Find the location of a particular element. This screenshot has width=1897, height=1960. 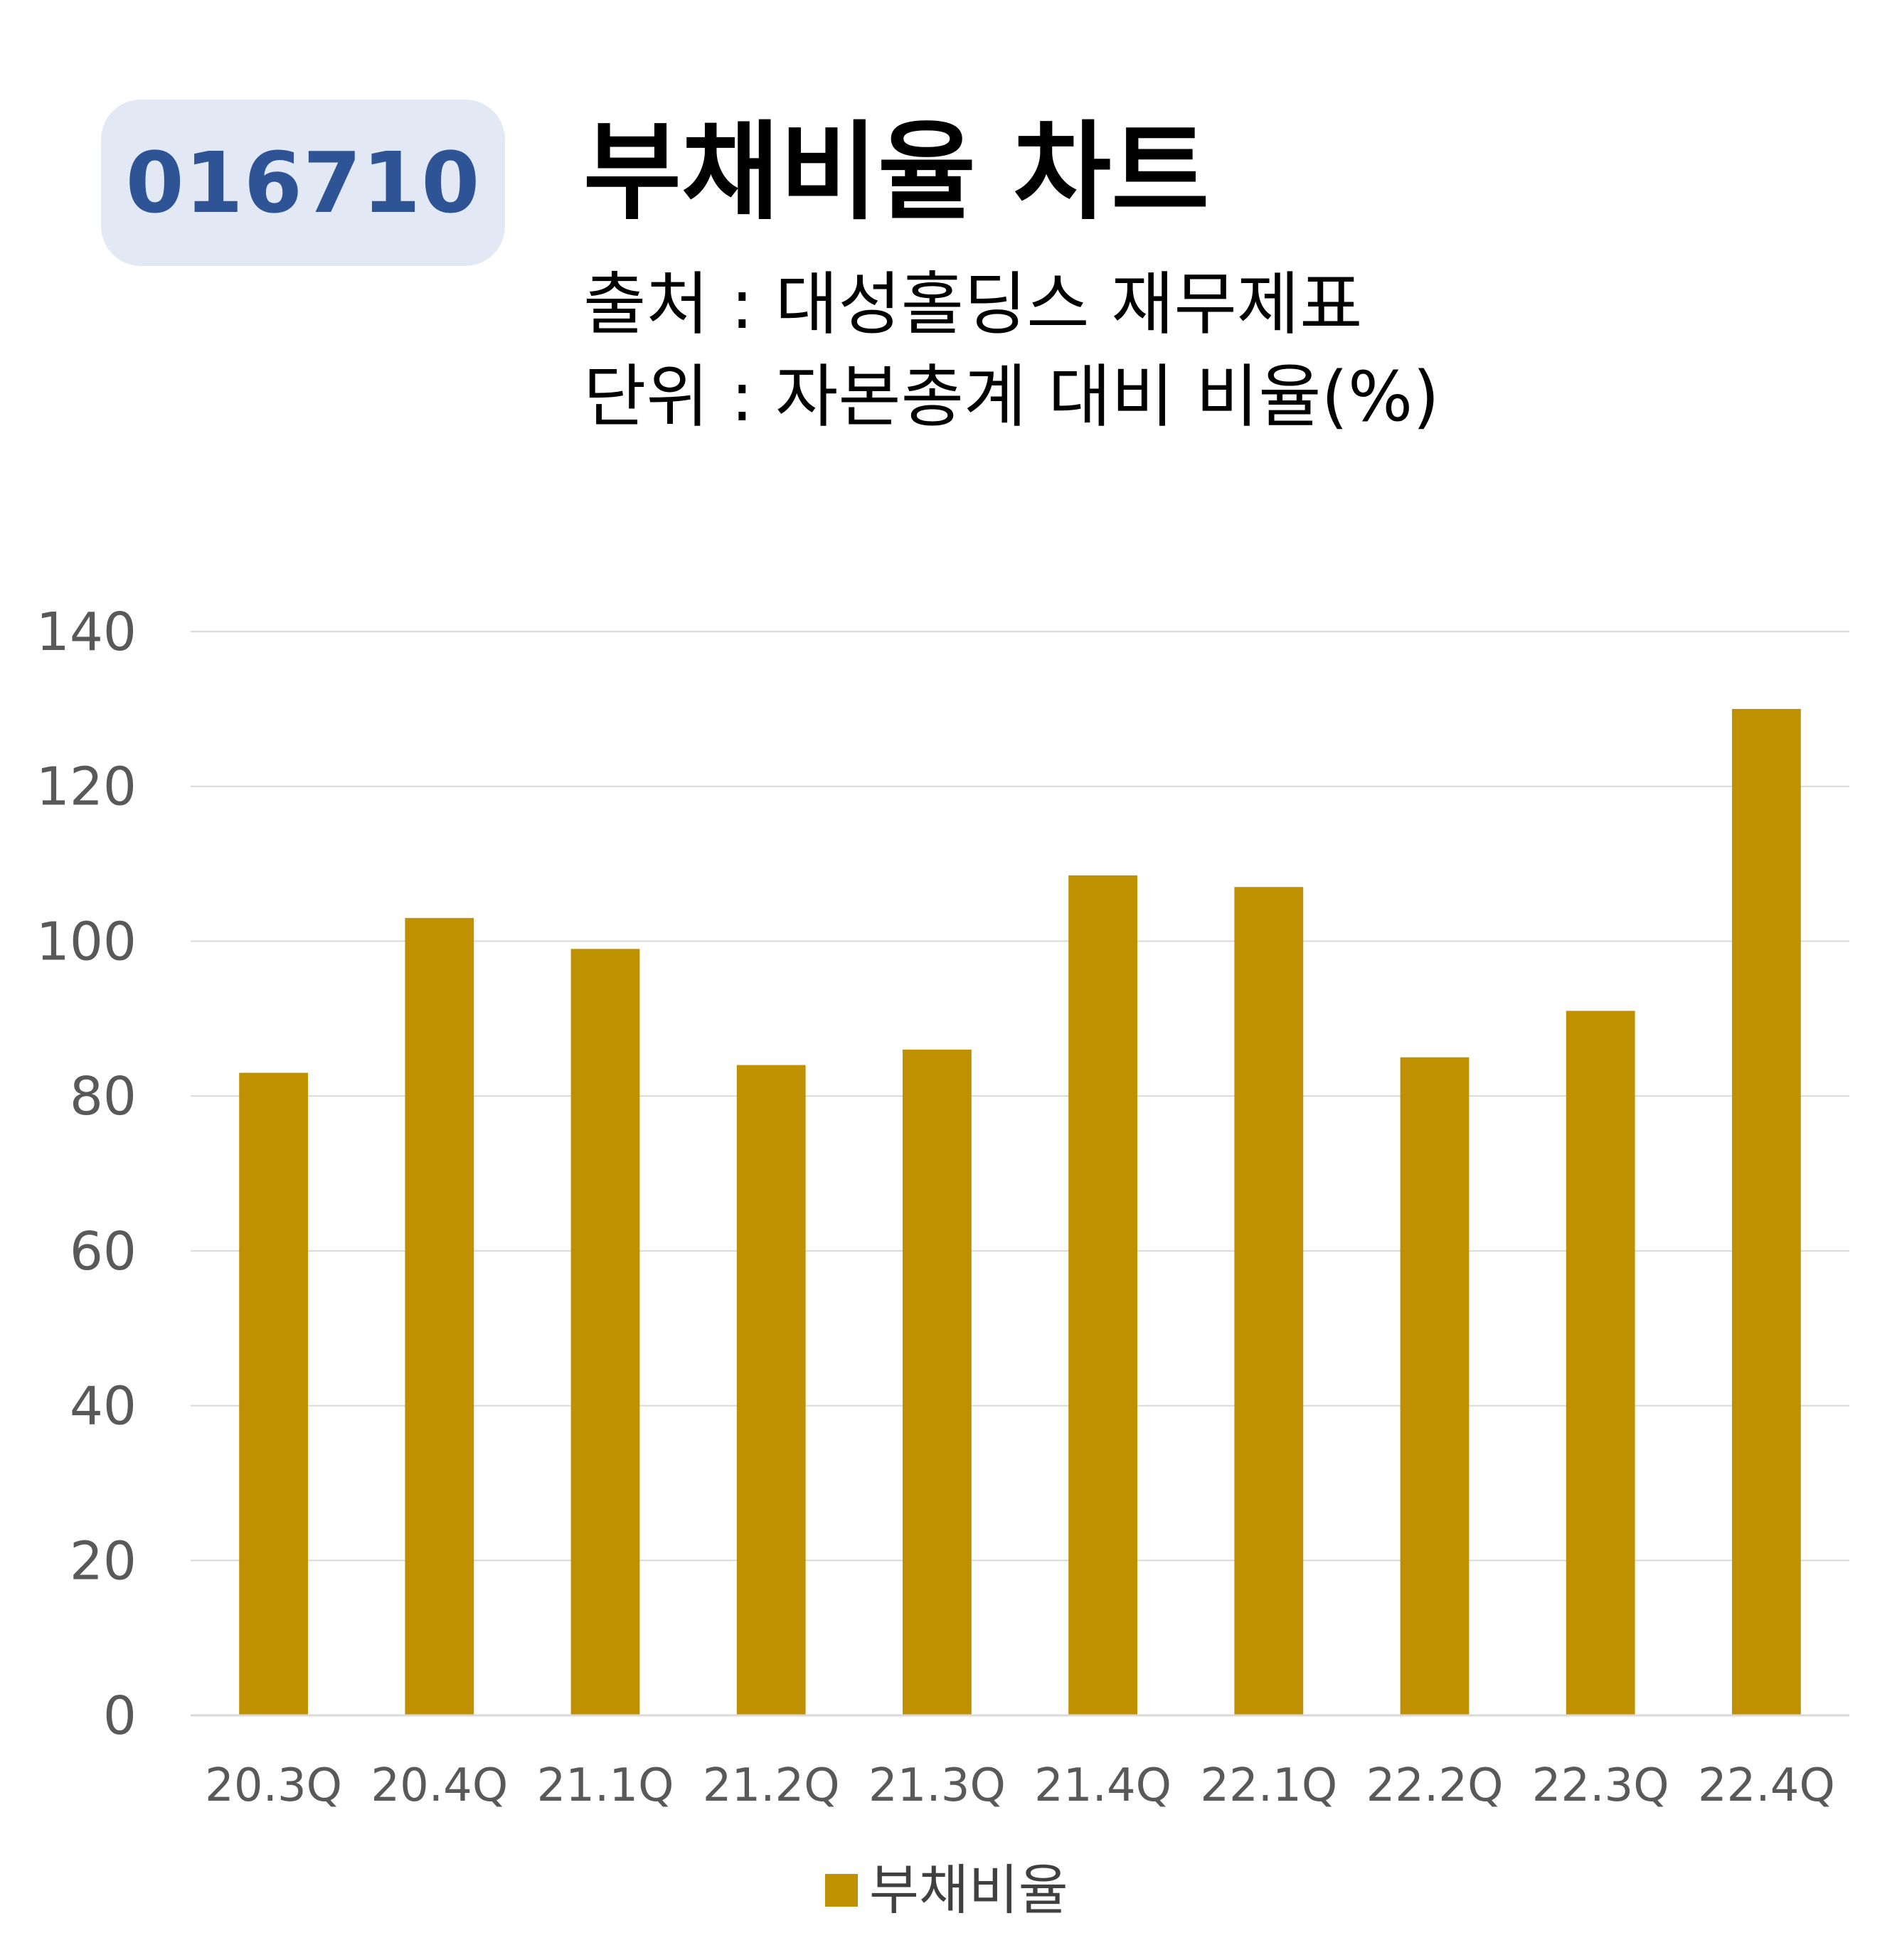

y-tick-label: 0 is located at coordinates (120, 1716).